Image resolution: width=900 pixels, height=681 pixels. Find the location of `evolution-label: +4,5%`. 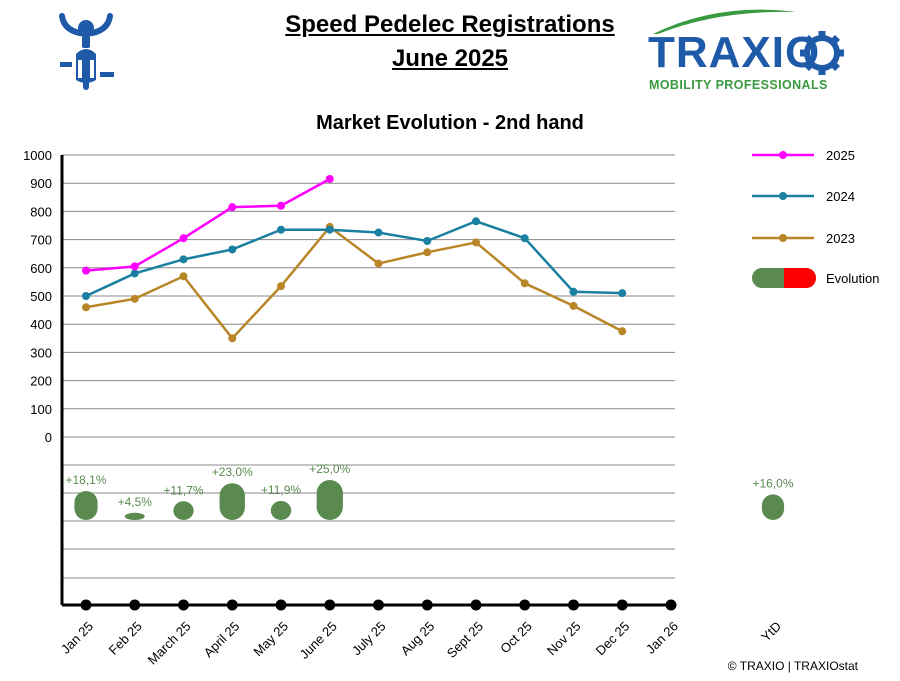

evolution-label: +4,5% is located at coordinates (135, 502).